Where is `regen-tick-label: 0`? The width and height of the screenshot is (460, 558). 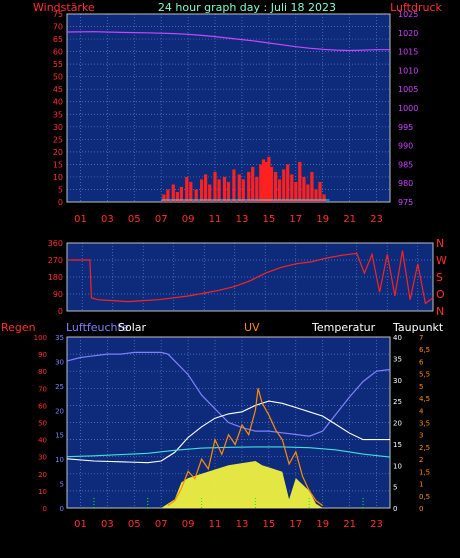 regen-tick-label: 0 is located at coordinates (45, 509).